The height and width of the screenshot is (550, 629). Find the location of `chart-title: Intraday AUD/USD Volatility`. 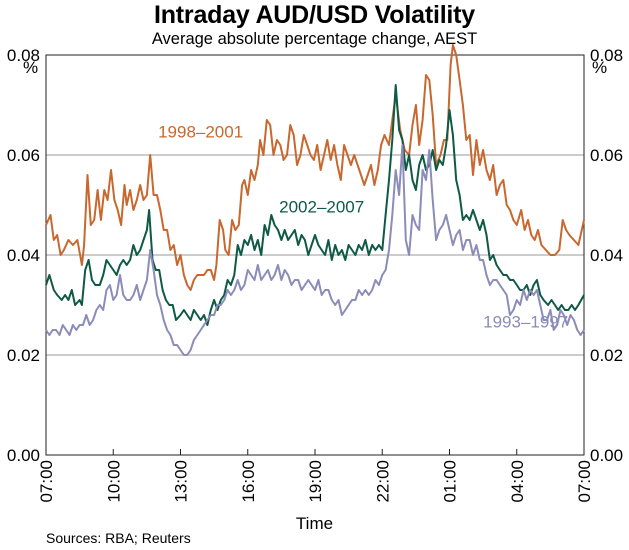

chart-title: Intraday AUD/USD Volatility is located at coordinates (314, 15).